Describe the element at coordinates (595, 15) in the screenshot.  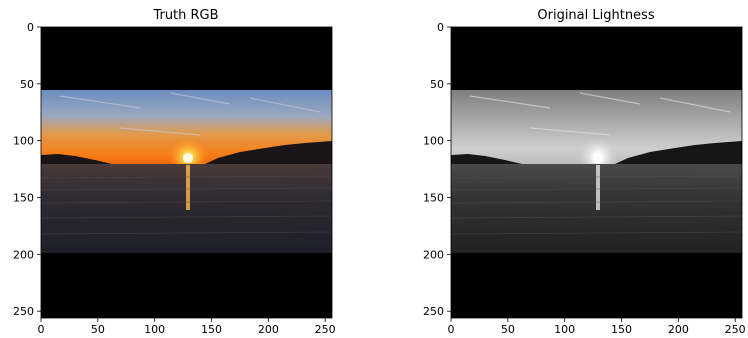
I see `panel-title: Original Lightness` at that location.